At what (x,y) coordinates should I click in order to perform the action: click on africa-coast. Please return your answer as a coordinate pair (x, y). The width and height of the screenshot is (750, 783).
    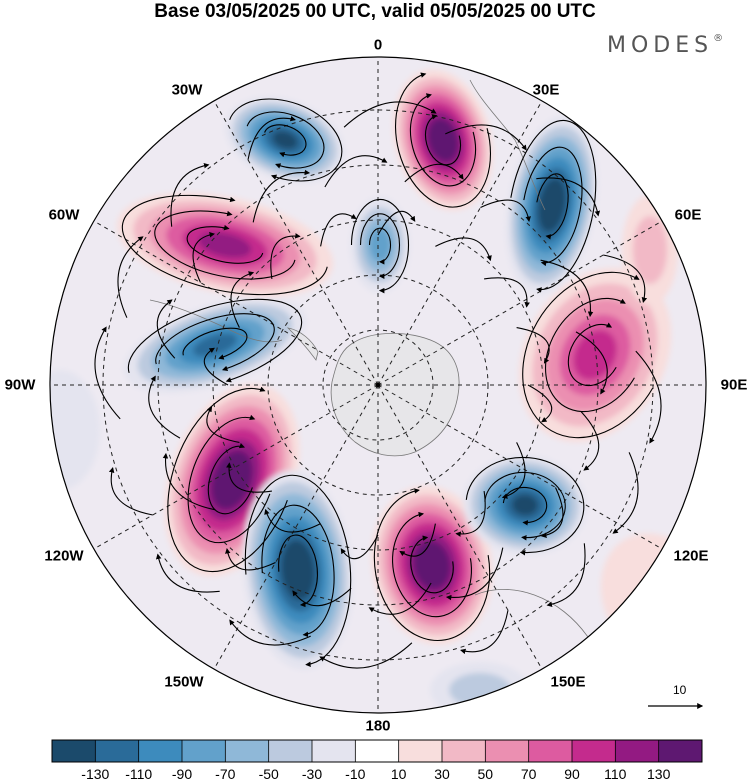
    Looking at the image, I should click on (507, 145).